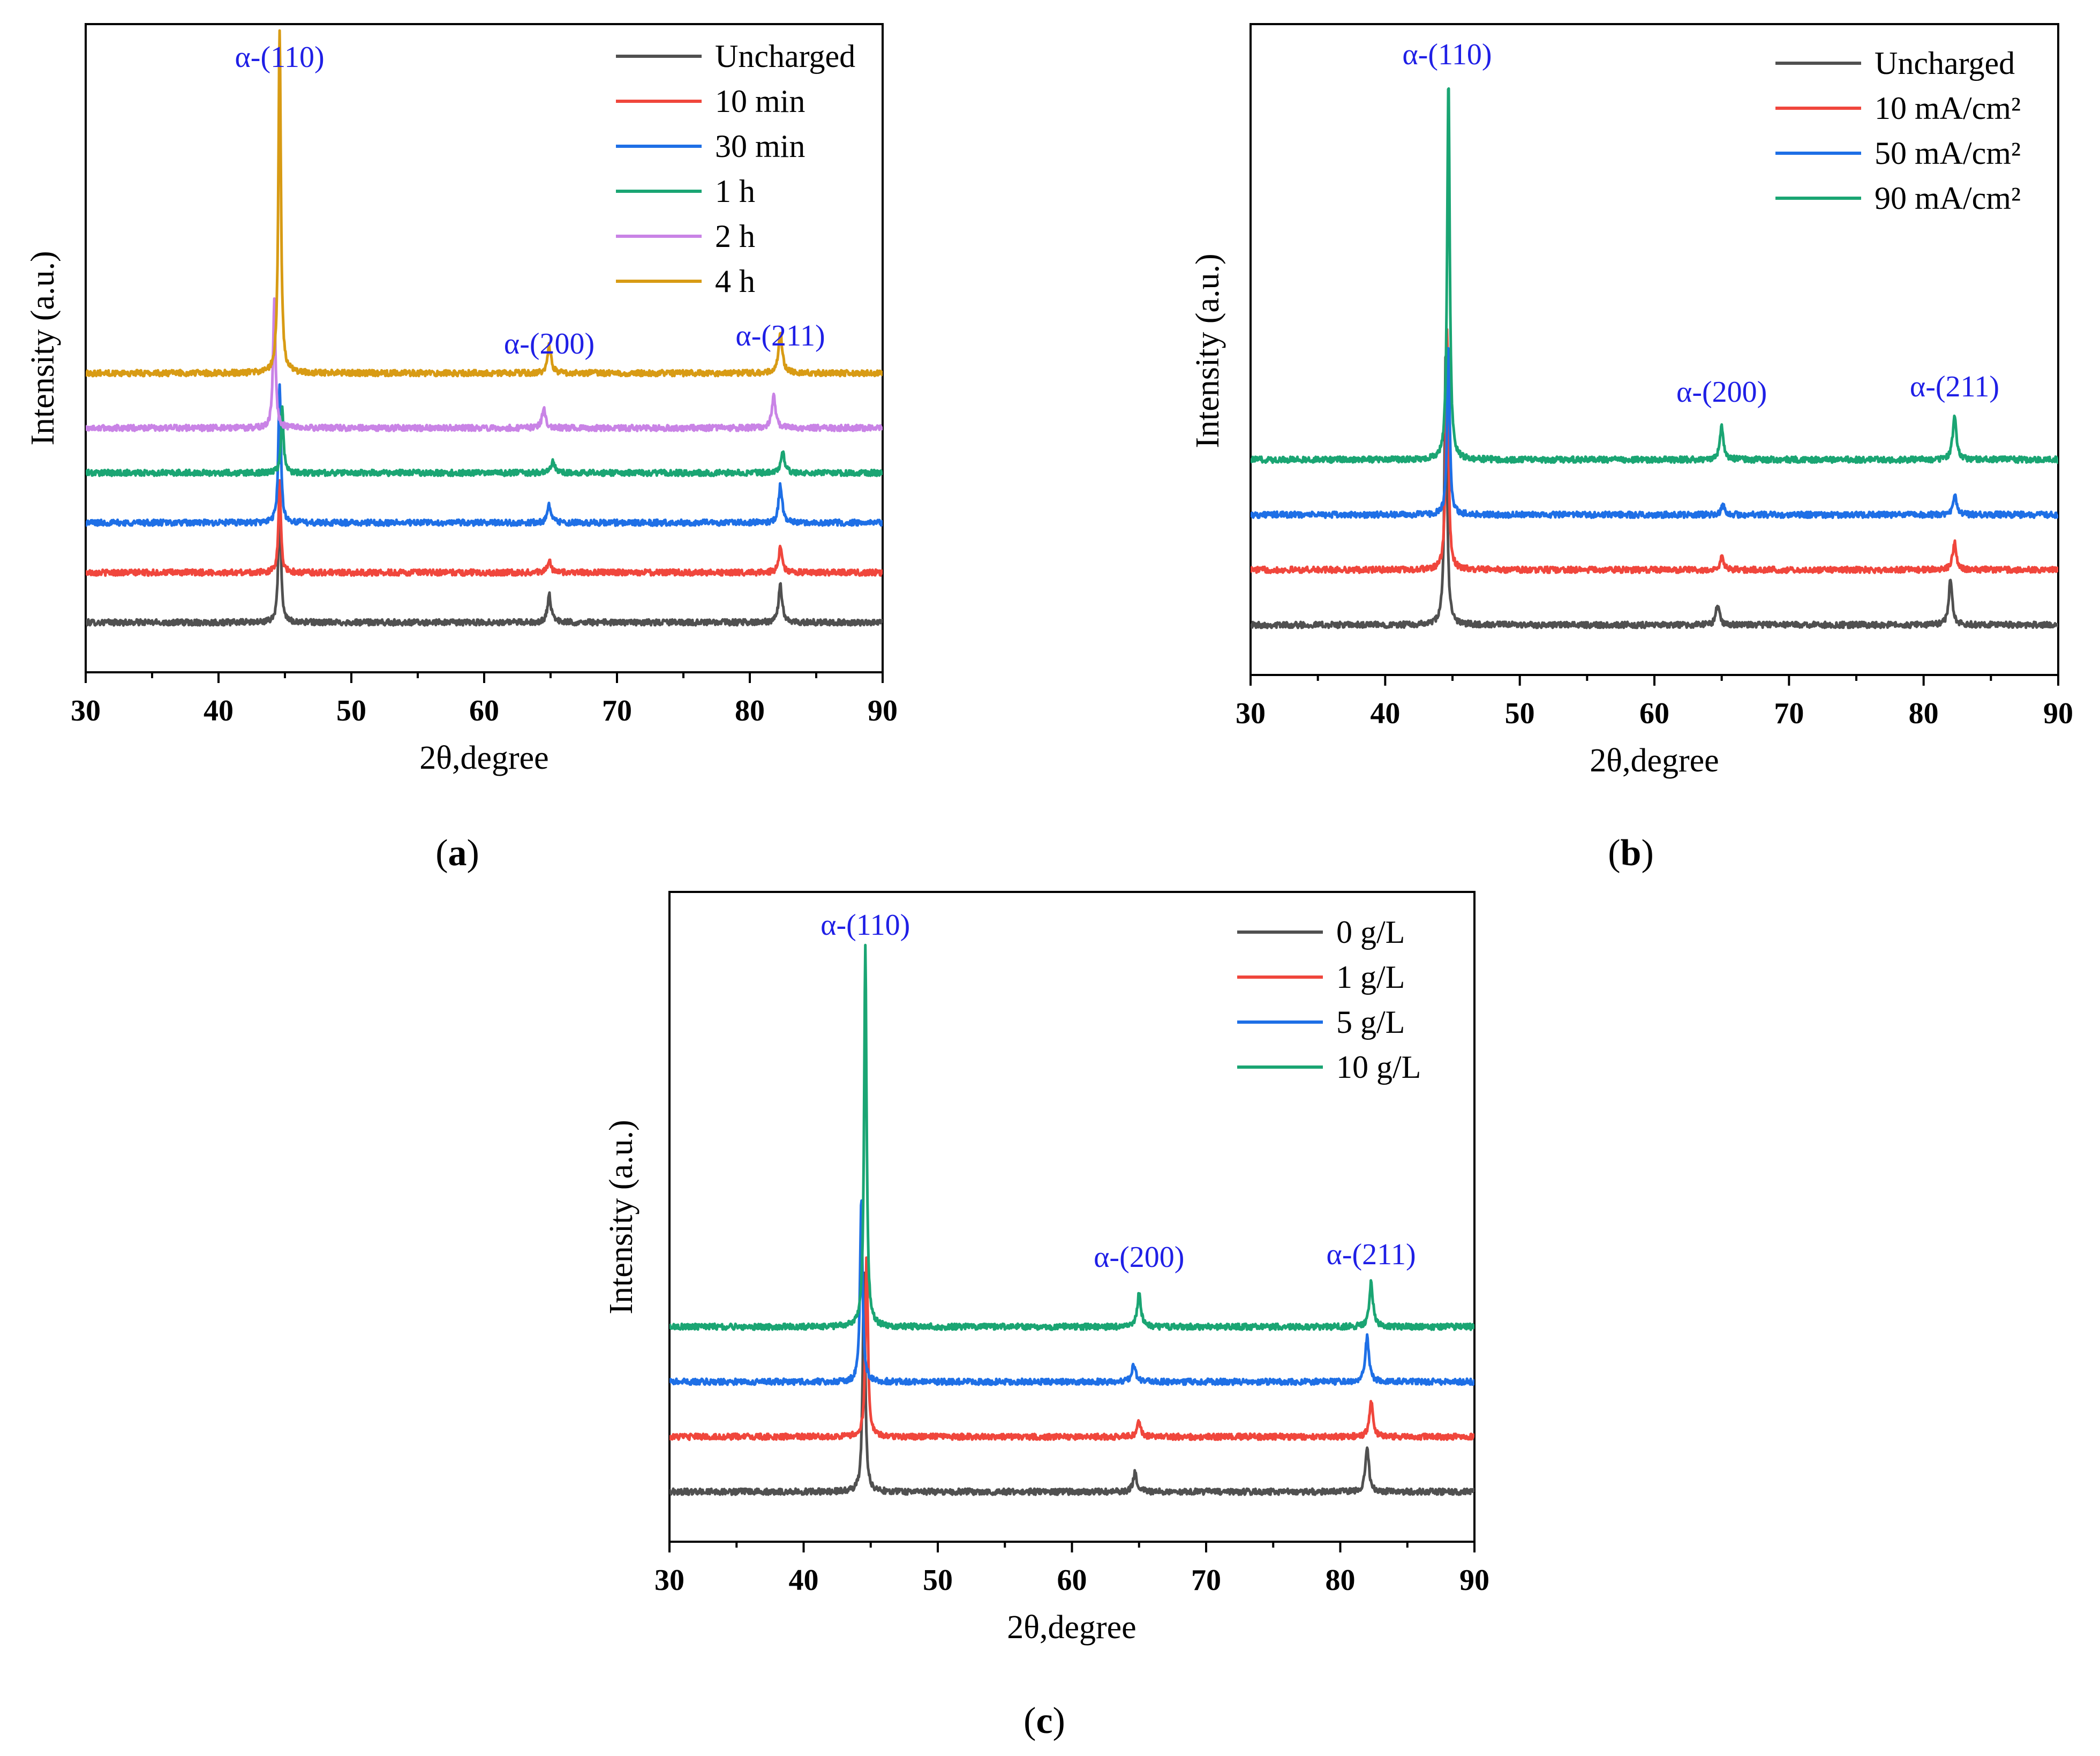  Describe the element at coordinates (1948, 153) in the screenshot. I see `legend-entry-label: 50 mA/cm²` at that location.